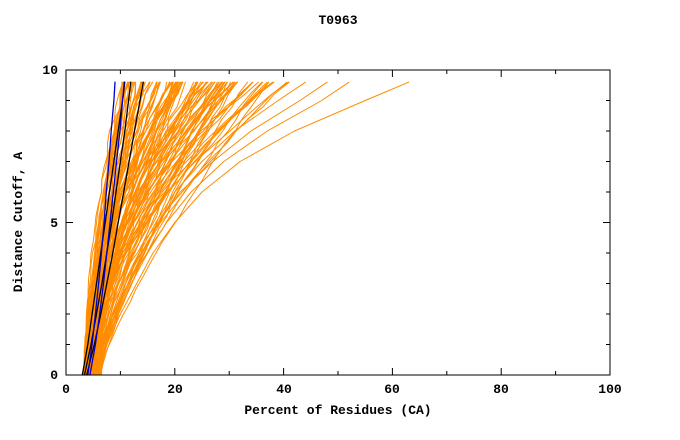 This screenshot has width=680, height=440. Describe the element at coordinates (501, 389) in the screenshot. I see `x-tick-label: 80` at that location.